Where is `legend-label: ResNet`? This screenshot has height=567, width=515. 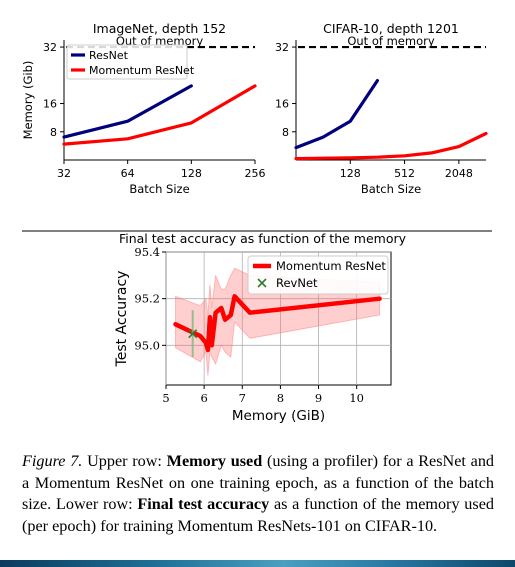
legend-label: ResNet is located at coordinates (109, 55).